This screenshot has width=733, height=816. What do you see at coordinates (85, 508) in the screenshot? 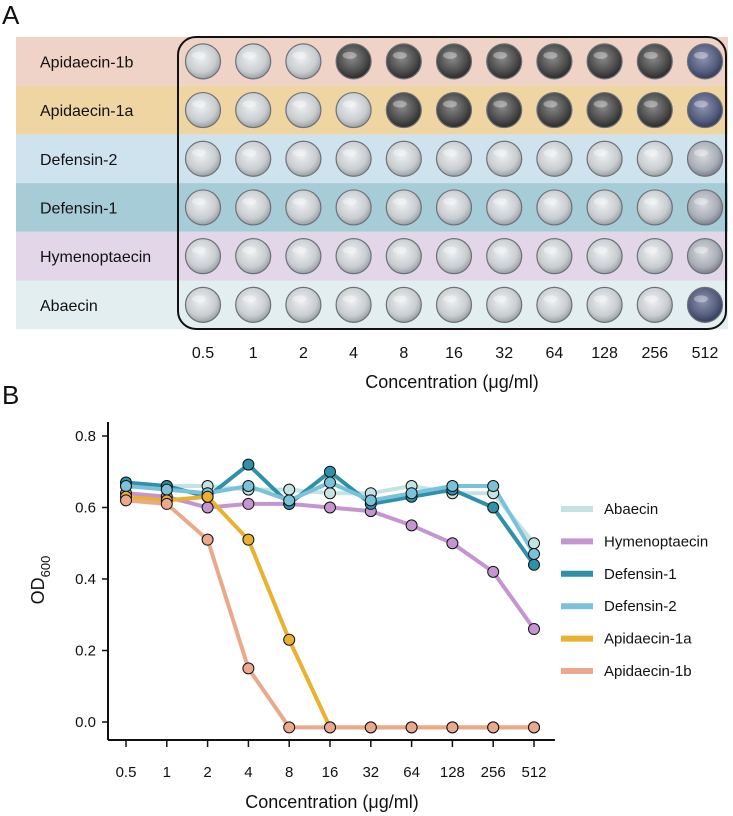
I see `y-tick-label: 0.6` at bounding box center [85, 508].